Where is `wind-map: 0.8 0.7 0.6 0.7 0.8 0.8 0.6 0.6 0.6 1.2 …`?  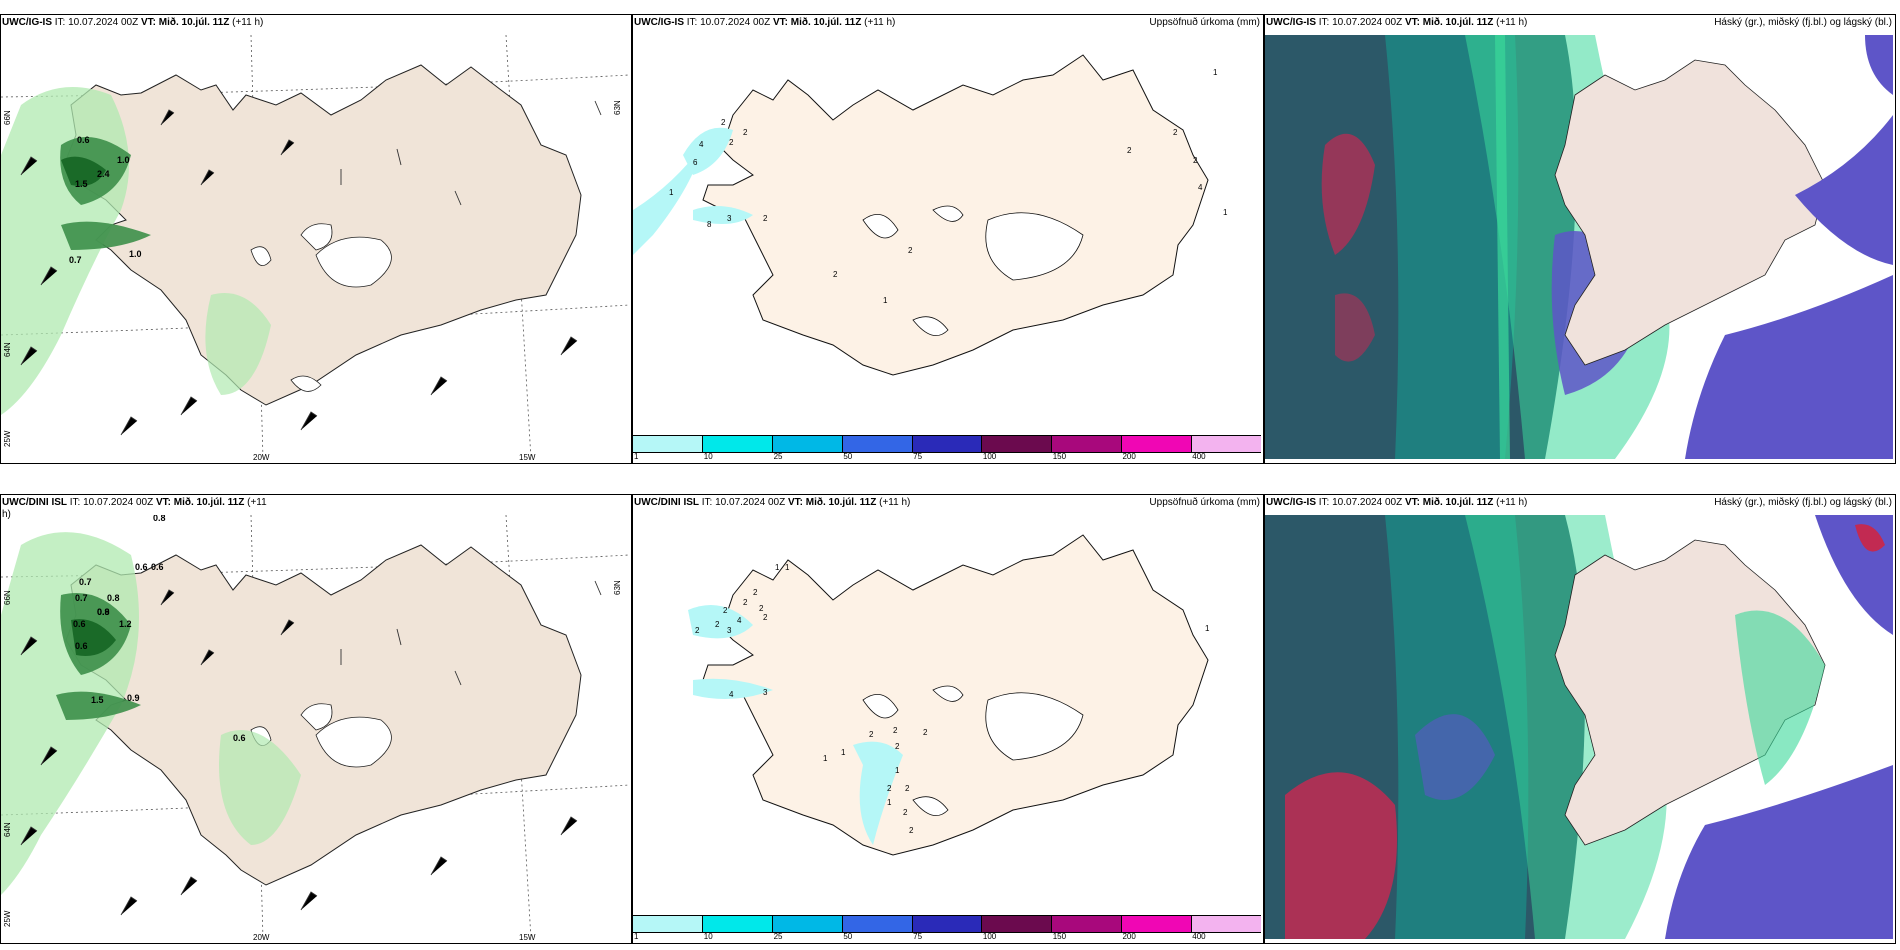
wind-map: 0.8 0.7 0.6 0.7 0.8 0.8 0.6 0.6 0.6 1.2 … is located at coordinates (315, 727).